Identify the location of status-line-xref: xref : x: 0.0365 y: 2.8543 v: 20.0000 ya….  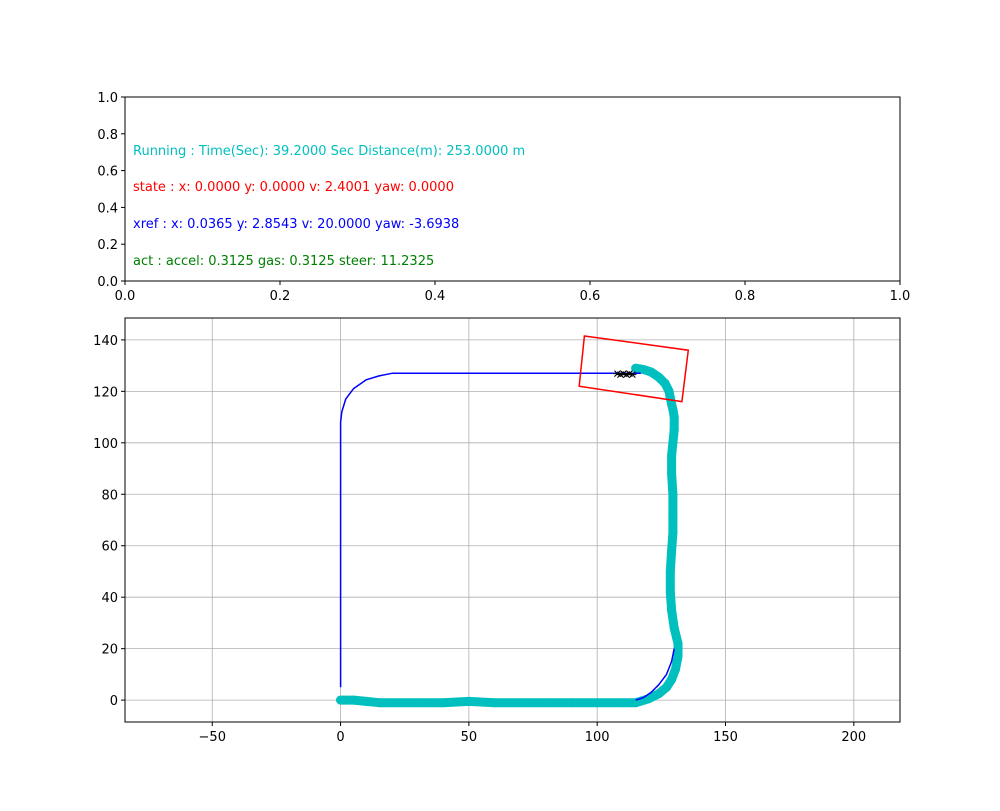
(296, 224).